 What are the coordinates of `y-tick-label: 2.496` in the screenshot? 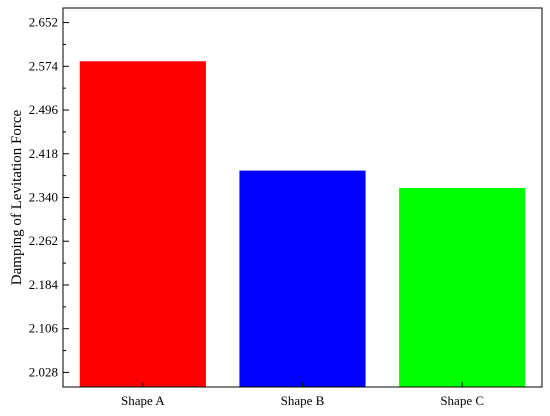 It's located at (44, 109).